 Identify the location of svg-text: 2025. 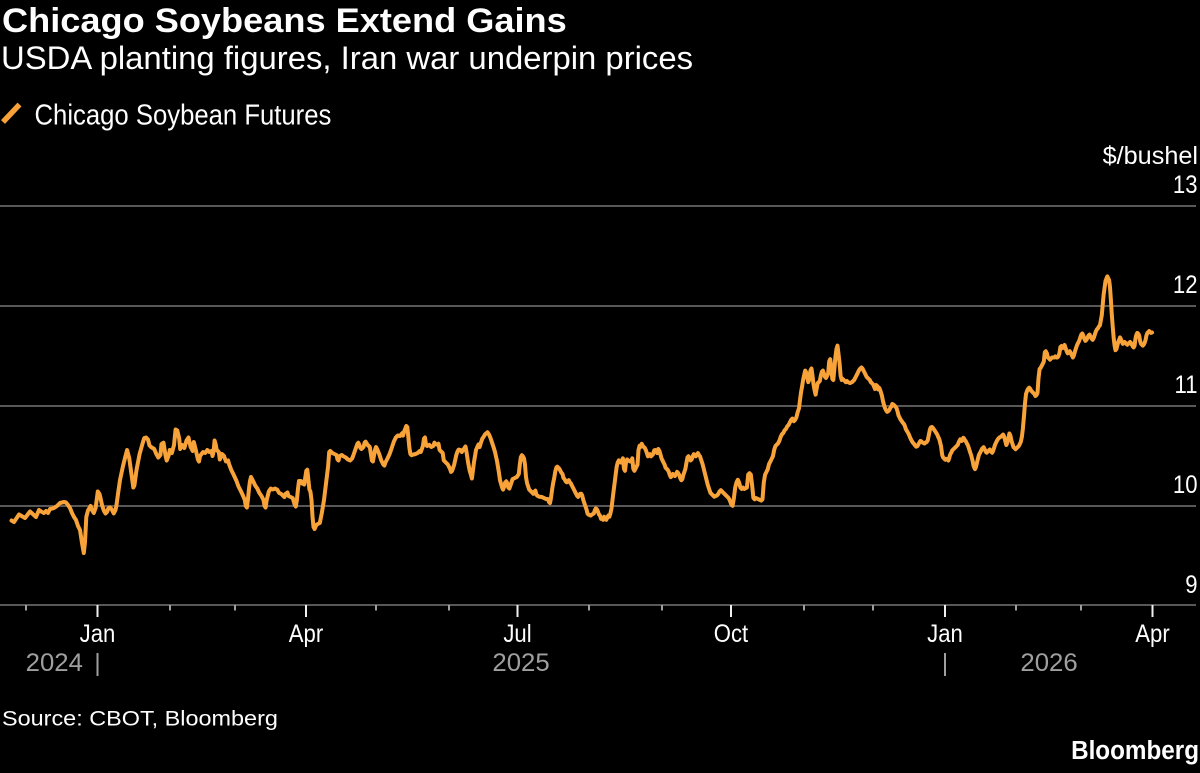
(520, 663).